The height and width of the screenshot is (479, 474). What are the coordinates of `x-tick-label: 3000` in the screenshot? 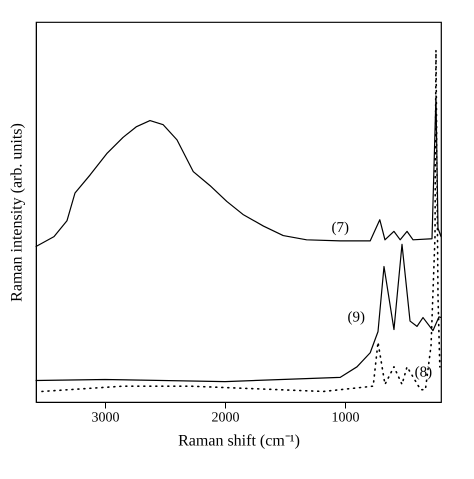 It's located at (106, 418).